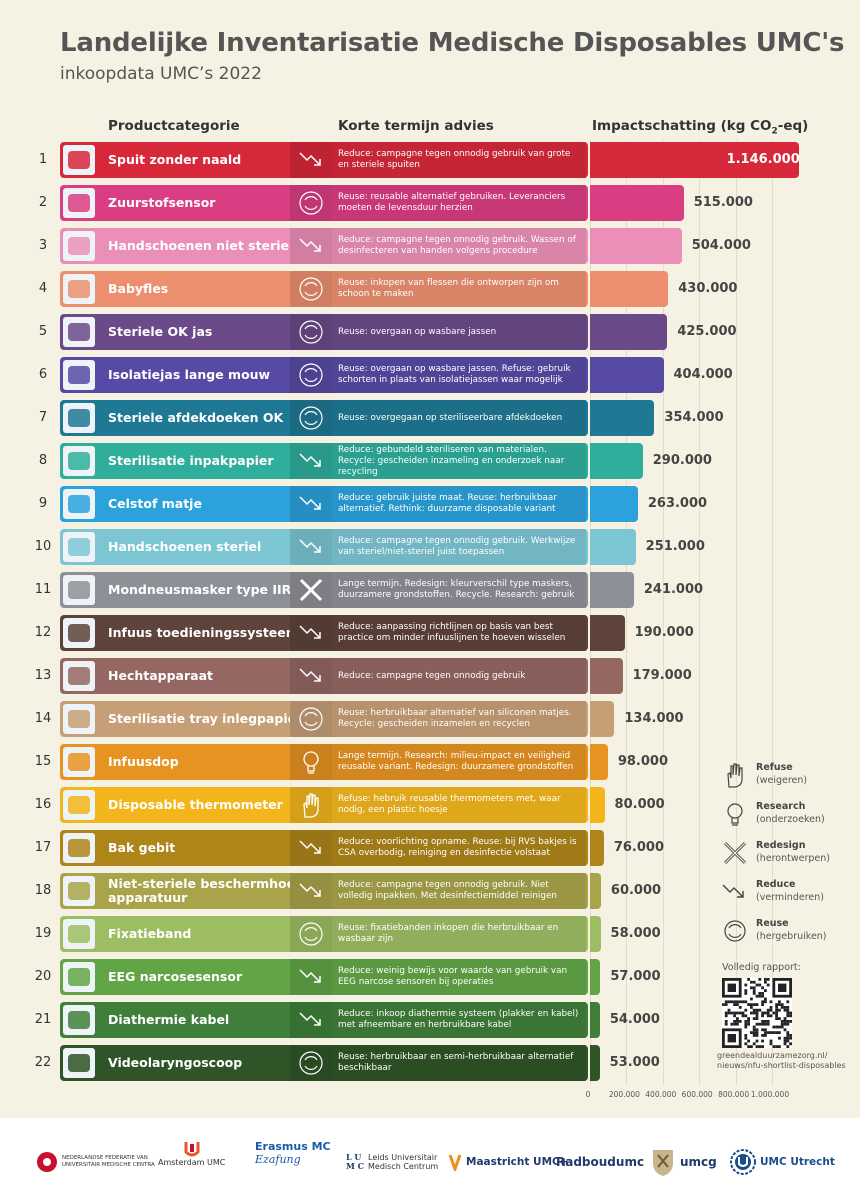 The image size is (860, 1200). I want to click on rank-number: 21, so click(43, 1019).